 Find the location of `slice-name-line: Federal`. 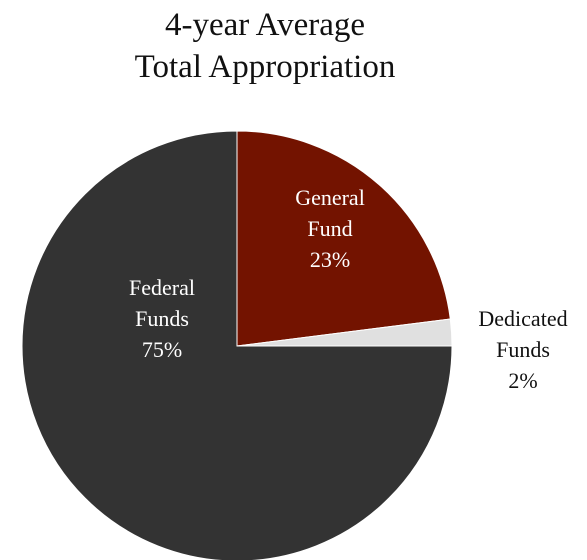

slice-name-line: Federal is located at coordinates (162, 287).